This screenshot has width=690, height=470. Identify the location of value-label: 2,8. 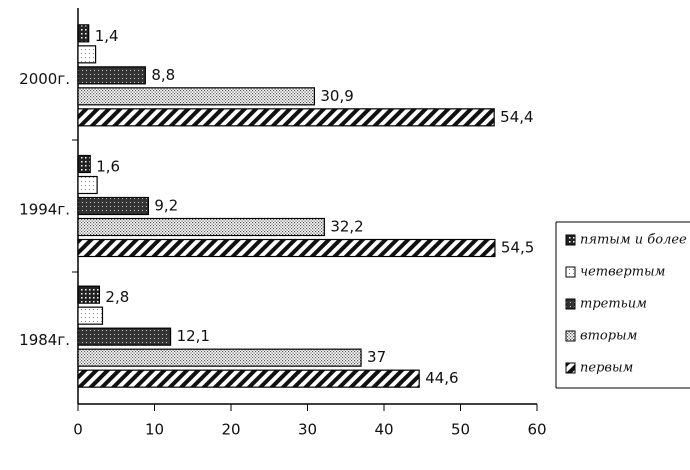
(117, 297).